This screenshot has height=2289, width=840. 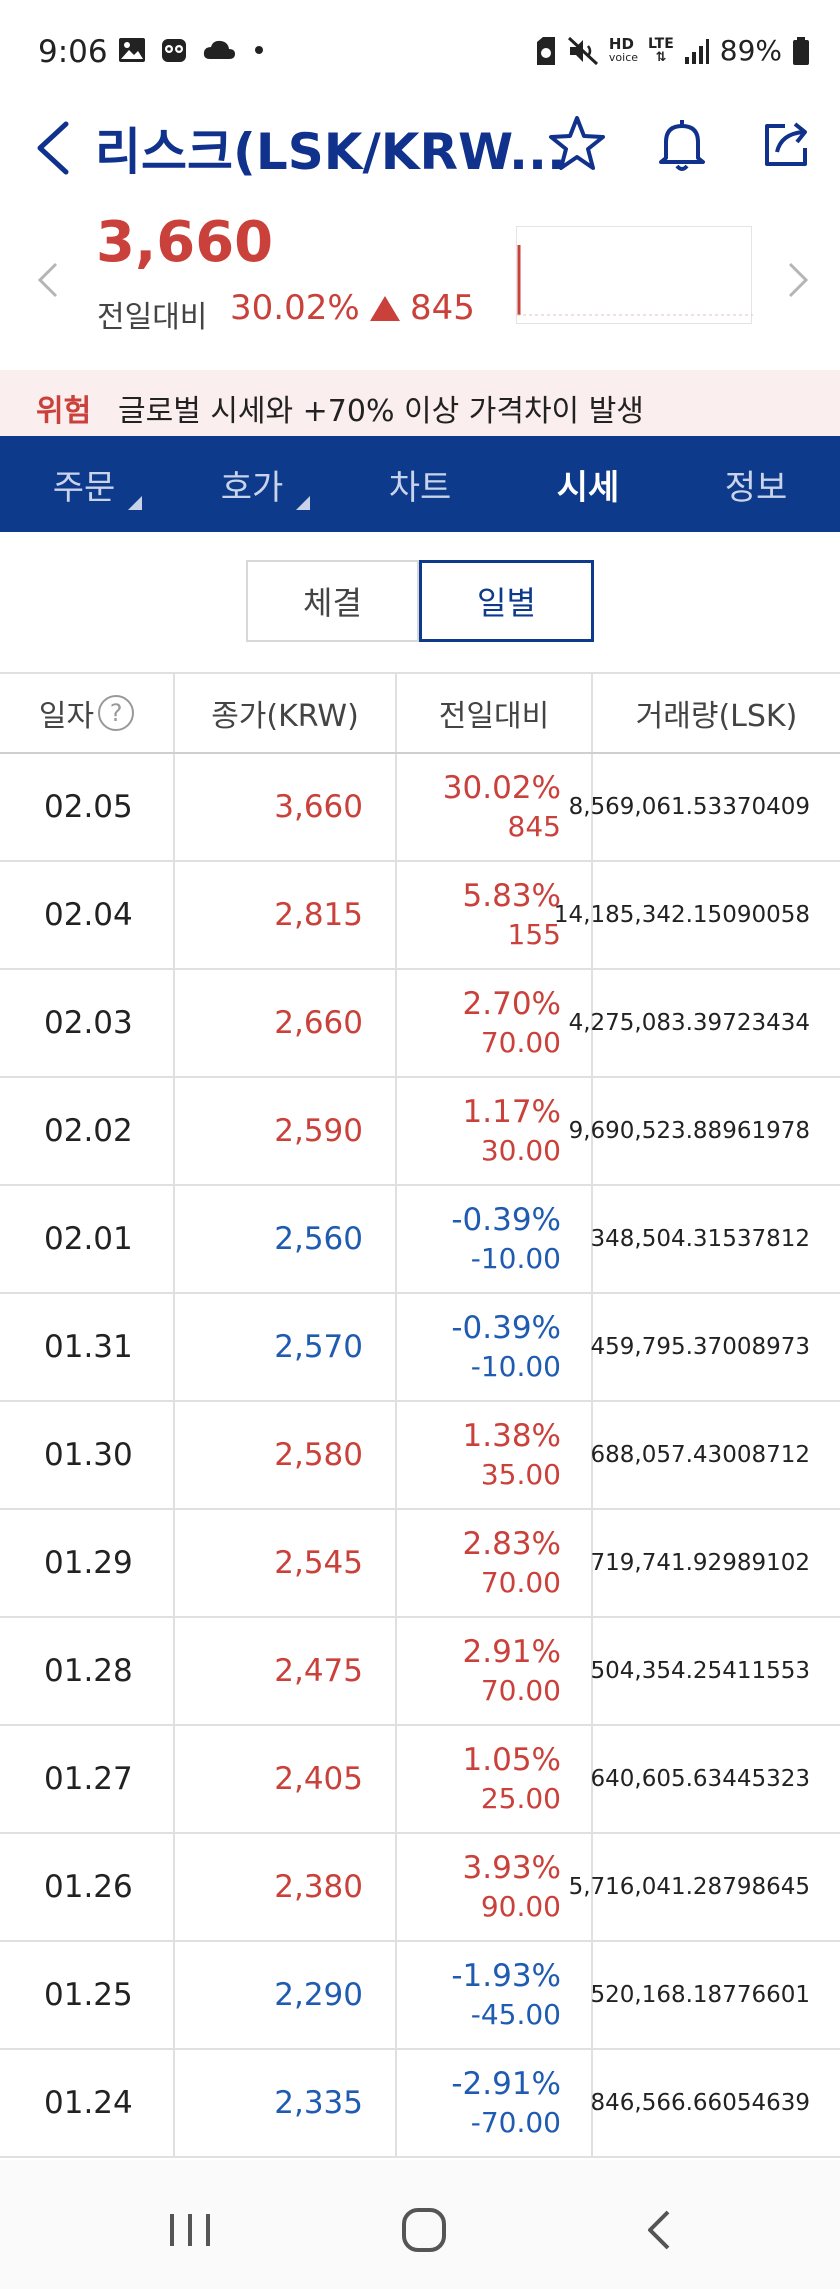 What do you see at coordinates (73, 52) in the screenshot?
I see `status-time: 9:06` at bounding box center [73, 52].